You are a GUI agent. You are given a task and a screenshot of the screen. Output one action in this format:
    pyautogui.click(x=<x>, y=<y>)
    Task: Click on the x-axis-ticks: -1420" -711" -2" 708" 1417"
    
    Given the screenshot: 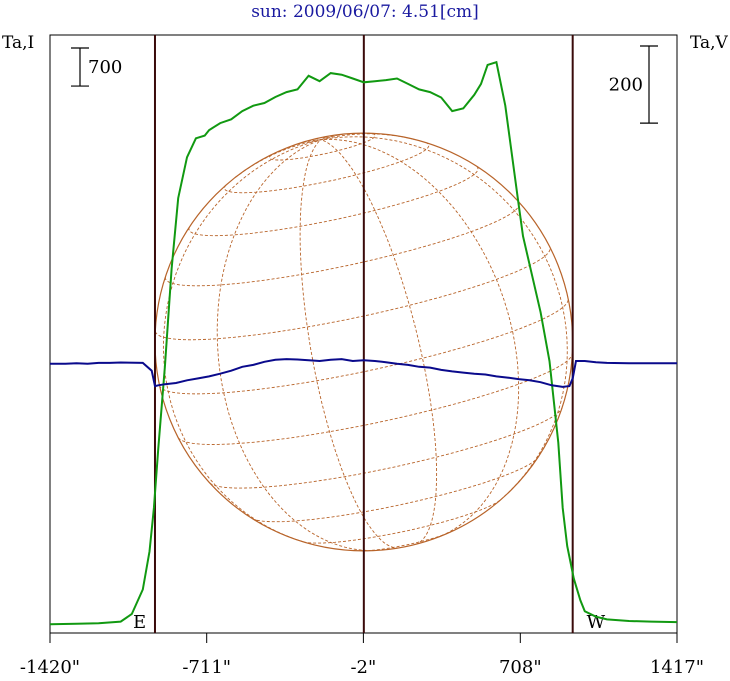 What is the action you would take?
    pyautogui.click(x=362, y=655)
    